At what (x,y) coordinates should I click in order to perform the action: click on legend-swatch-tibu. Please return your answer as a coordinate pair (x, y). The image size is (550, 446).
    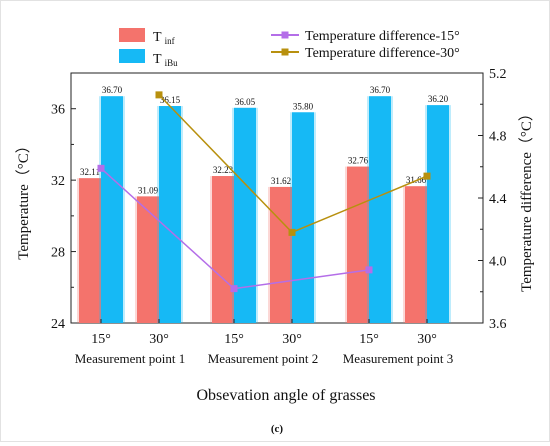
    Looking at the image, I should click on (132, 56).